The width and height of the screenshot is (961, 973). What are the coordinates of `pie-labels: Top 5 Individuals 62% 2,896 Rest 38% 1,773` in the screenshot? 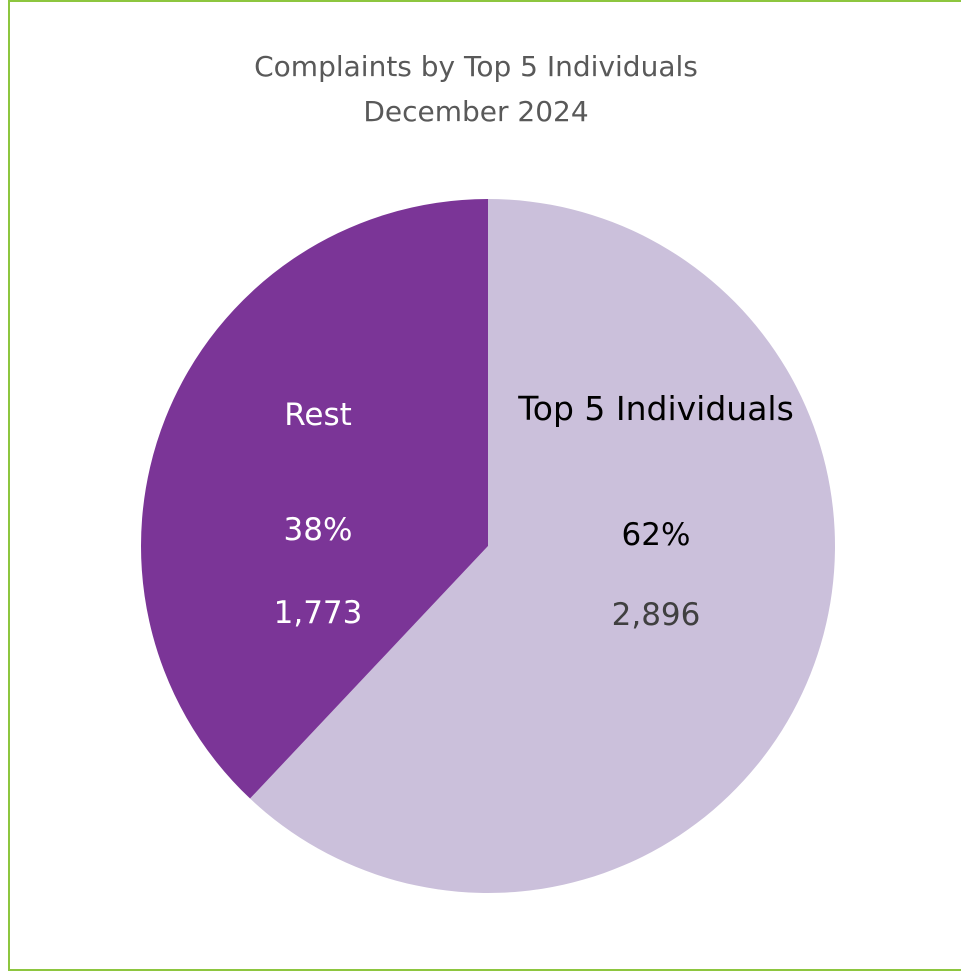 It's located at (534, 511).